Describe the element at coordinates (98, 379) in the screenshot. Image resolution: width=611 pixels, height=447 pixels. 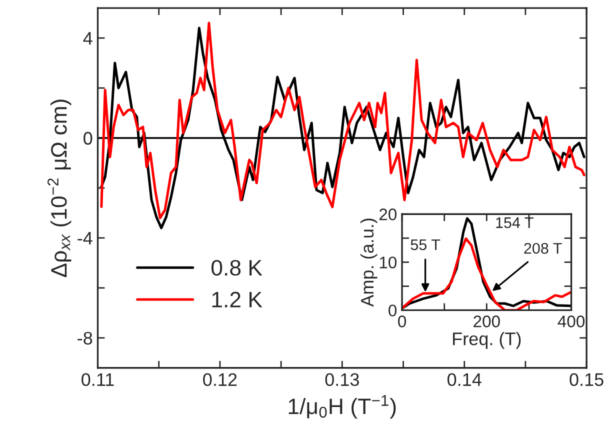
I see `x-tick-label: 0.11` at that location.